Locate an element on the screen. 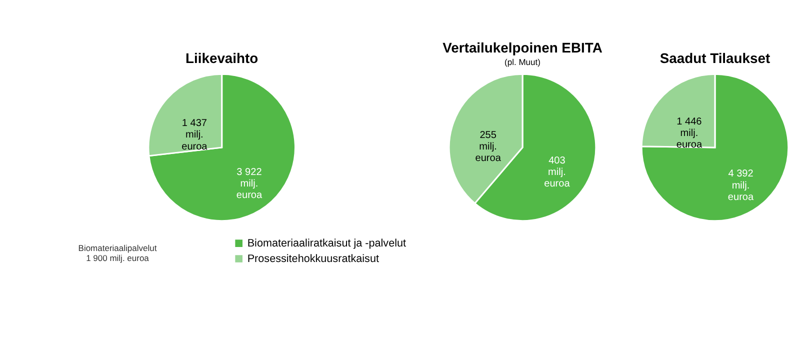 Image resolution: width=800 pixels, height=341 pixels. legend-label: Prosessitehokkuusratkaisut is located at coordinates (313, 258).